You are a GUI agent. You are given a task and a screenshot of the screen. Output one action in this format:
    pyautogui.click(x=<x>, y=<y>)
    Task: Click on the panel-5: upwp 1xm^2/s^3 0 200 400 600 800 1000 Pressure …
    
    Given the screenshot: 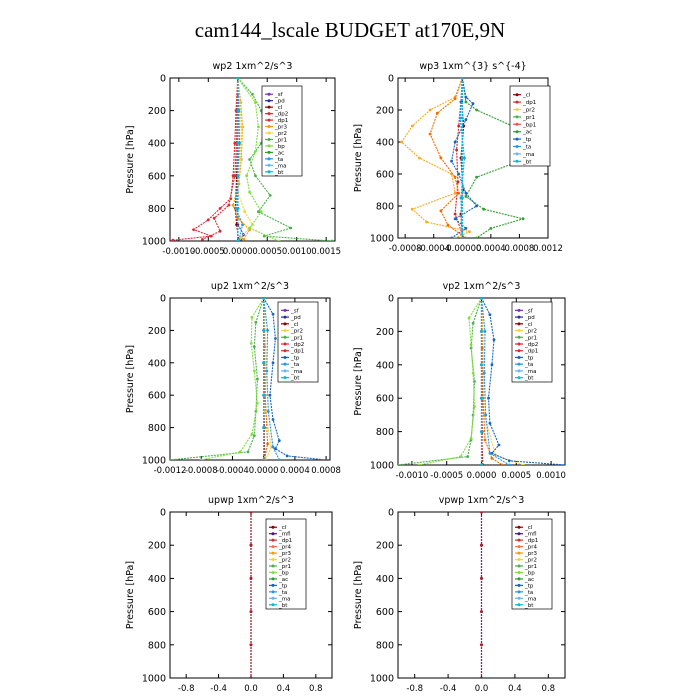 What is the action you would take?
    pyautogui.click(x=229, y=594)
    